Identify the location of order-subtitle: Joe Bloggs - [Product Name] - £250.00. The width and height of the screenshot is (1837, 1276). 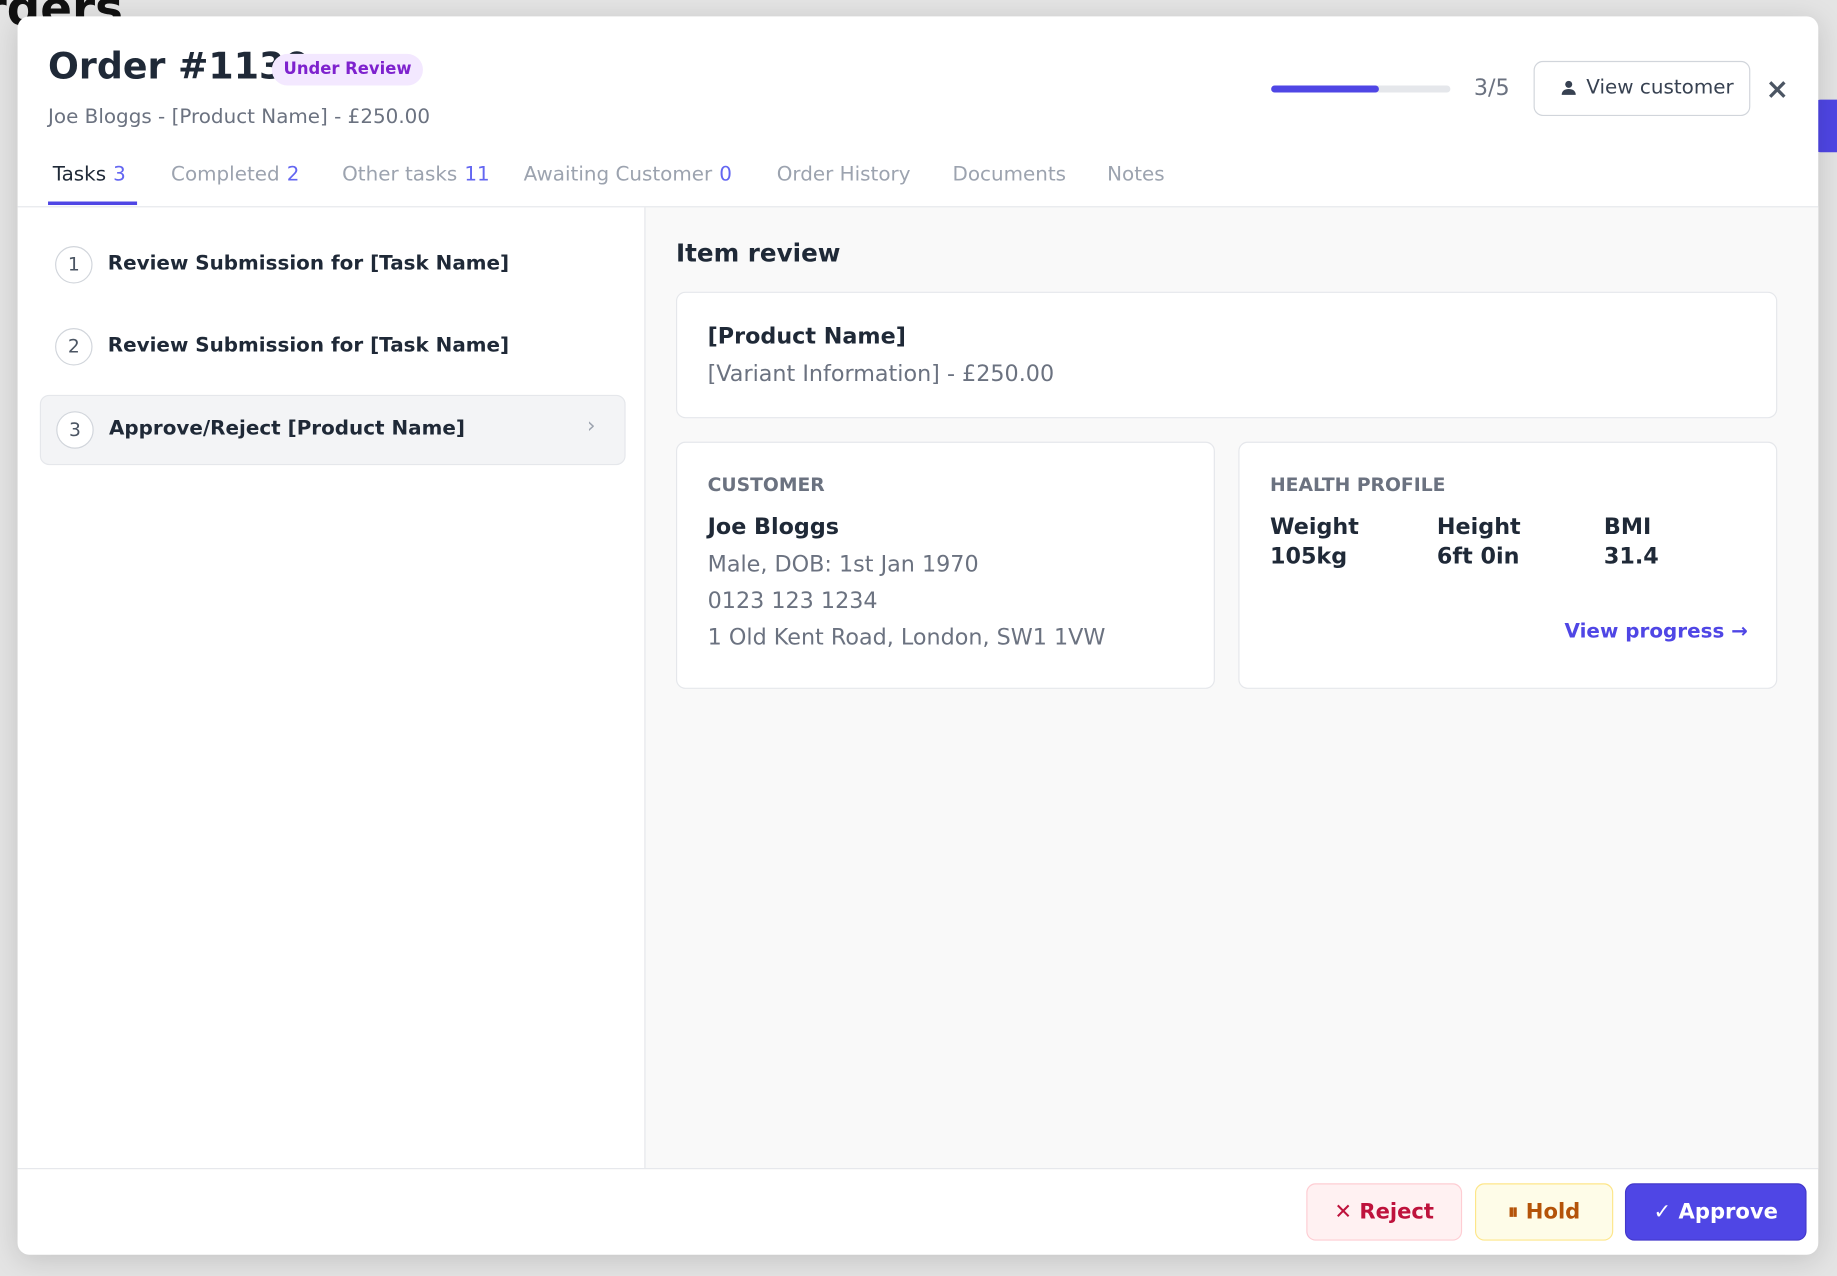
(239, 117).